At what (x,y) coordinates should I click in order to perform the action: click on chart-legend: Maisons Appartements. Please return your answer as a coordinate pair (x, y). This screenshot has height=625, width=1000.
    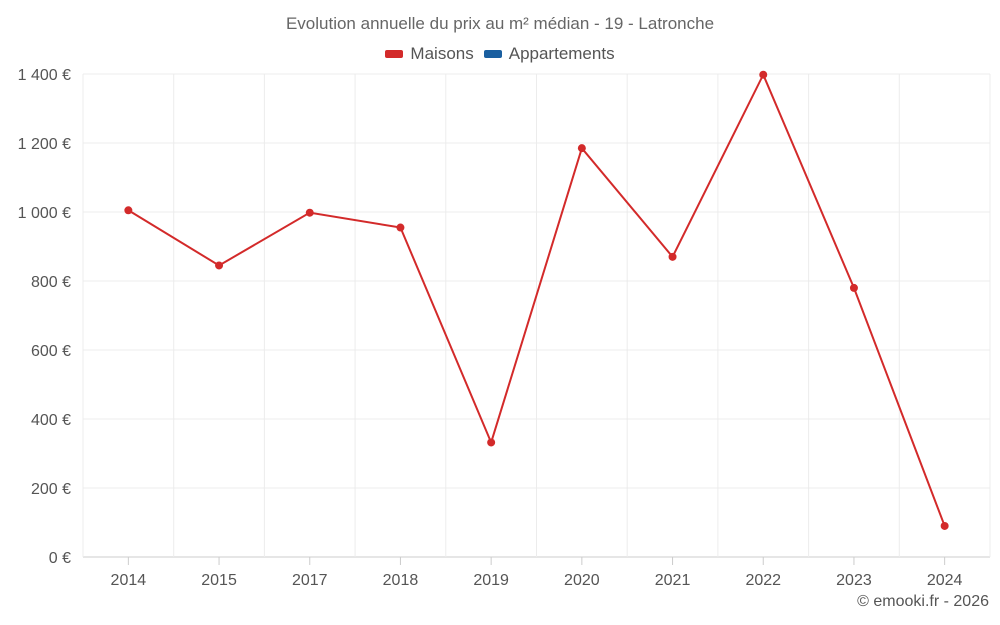
    Looking at the image, I should click on (500, 54).